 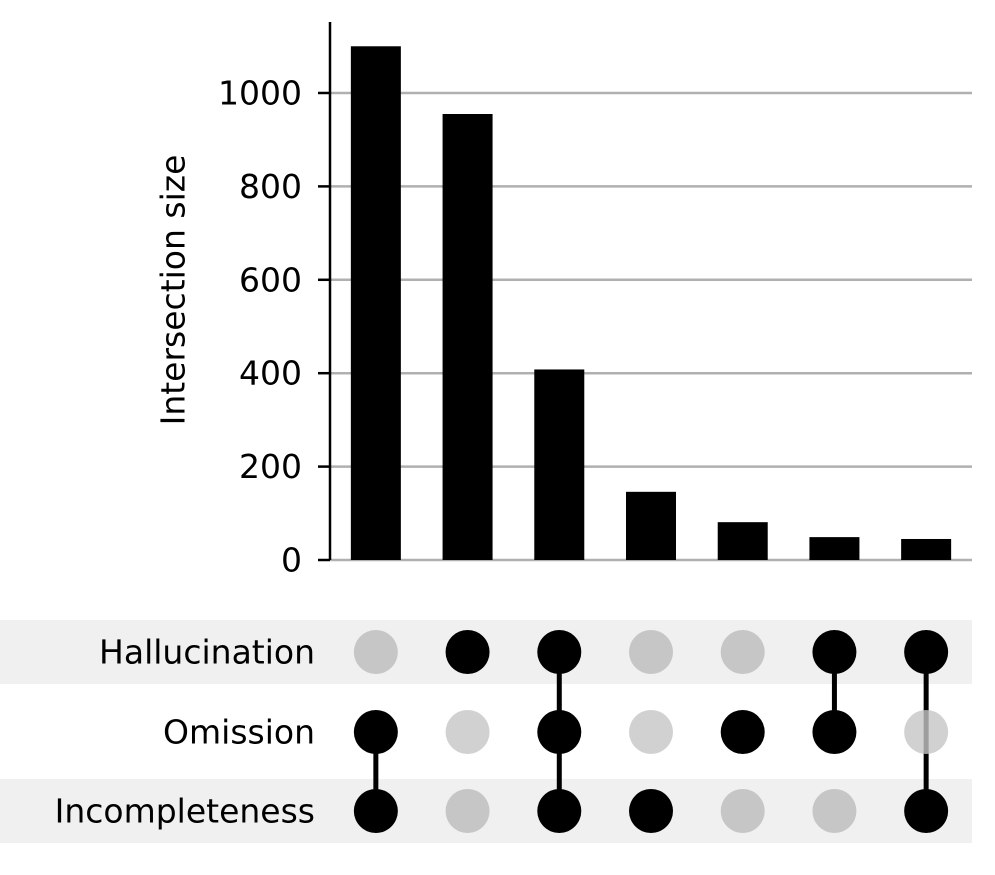 I want to click on y-axis-label: Intersection size, so click(x=173, y=290).